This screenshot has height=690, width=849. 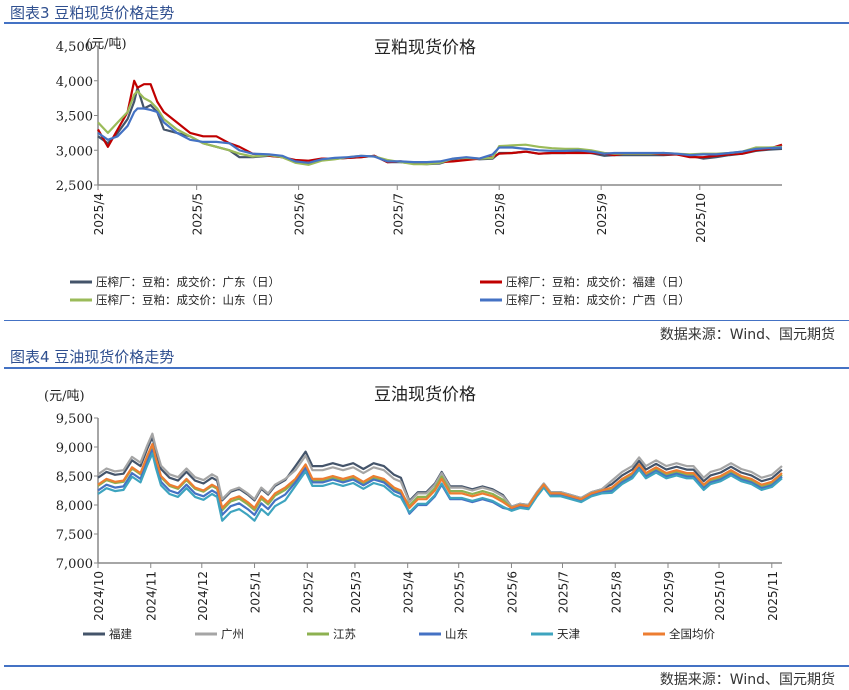 I want to click on x-tick-label: 2025/11, so click(x=773, y=596).